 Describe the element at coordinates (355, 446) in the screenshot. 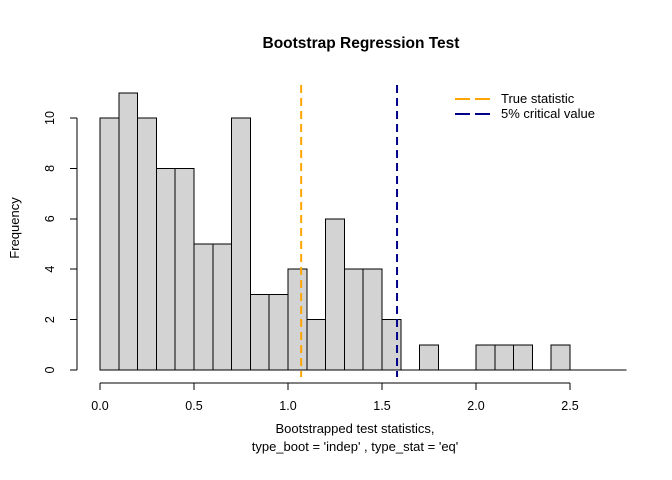

I see `x-axis-label-line2: type_boot = 'indep' , type_stat = 'eq'` at that location.